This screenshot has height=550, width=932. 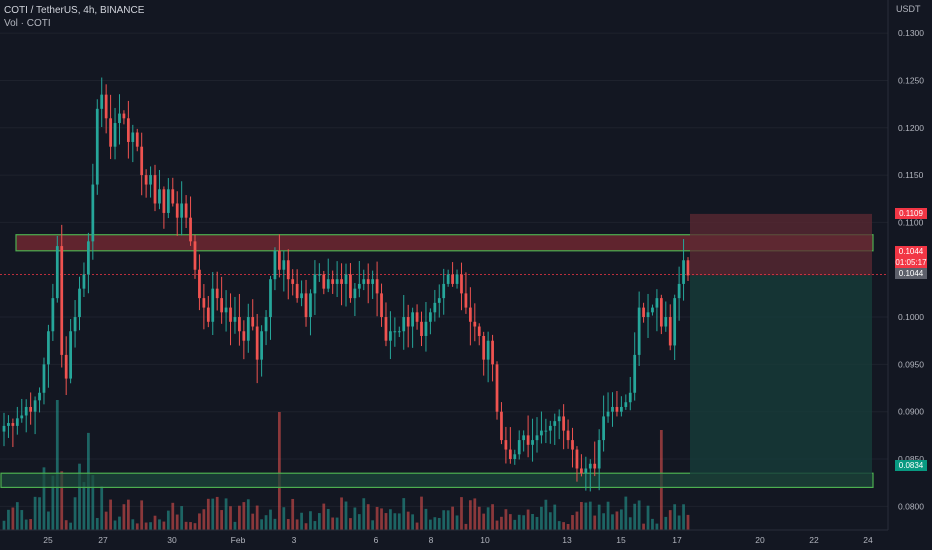 I want to click on price-tick-label: 0.0800, so click(x=911, y=506).